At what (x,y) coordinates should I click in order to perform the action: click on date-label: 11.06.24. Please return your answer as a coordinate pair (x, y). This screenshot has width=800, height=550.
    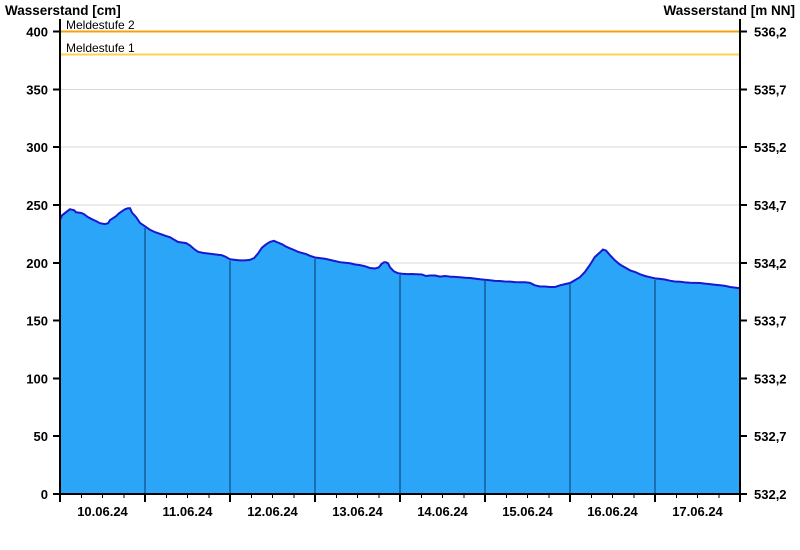
    Looking at the image, I should click on (188, 511).